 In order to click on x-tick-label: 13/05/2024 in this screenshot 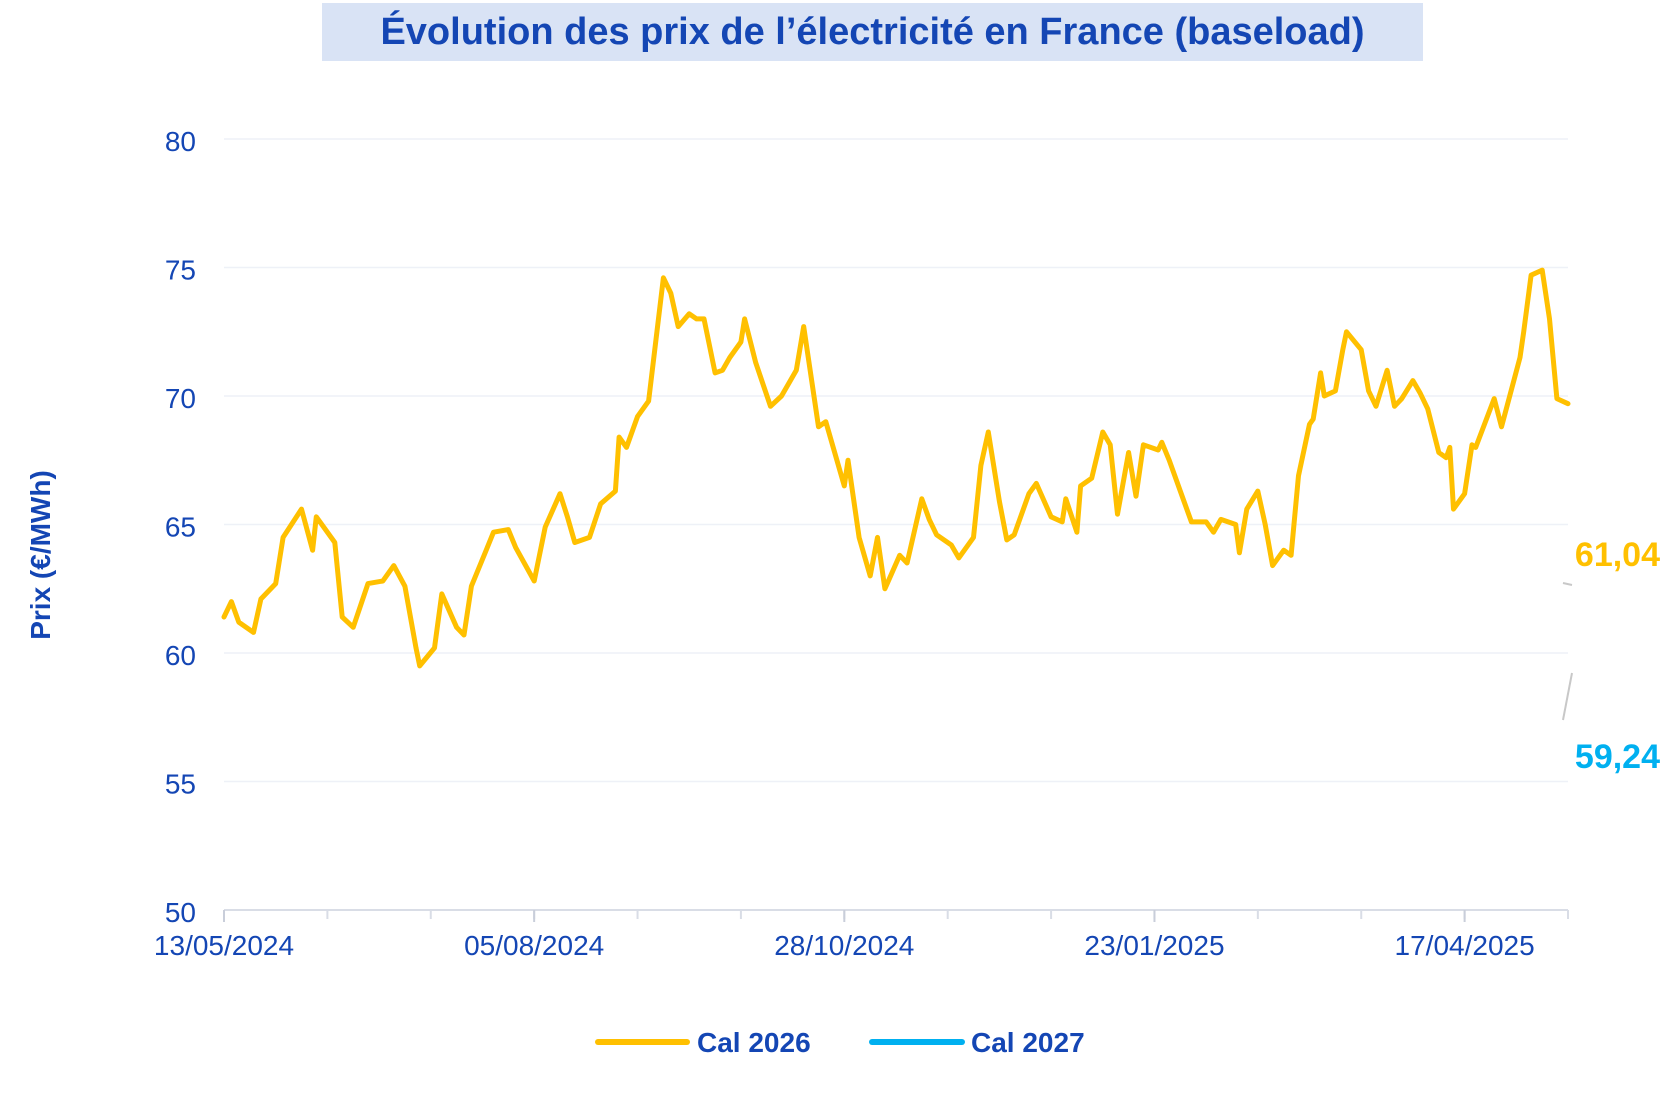, I will do `click(224, 945)`.